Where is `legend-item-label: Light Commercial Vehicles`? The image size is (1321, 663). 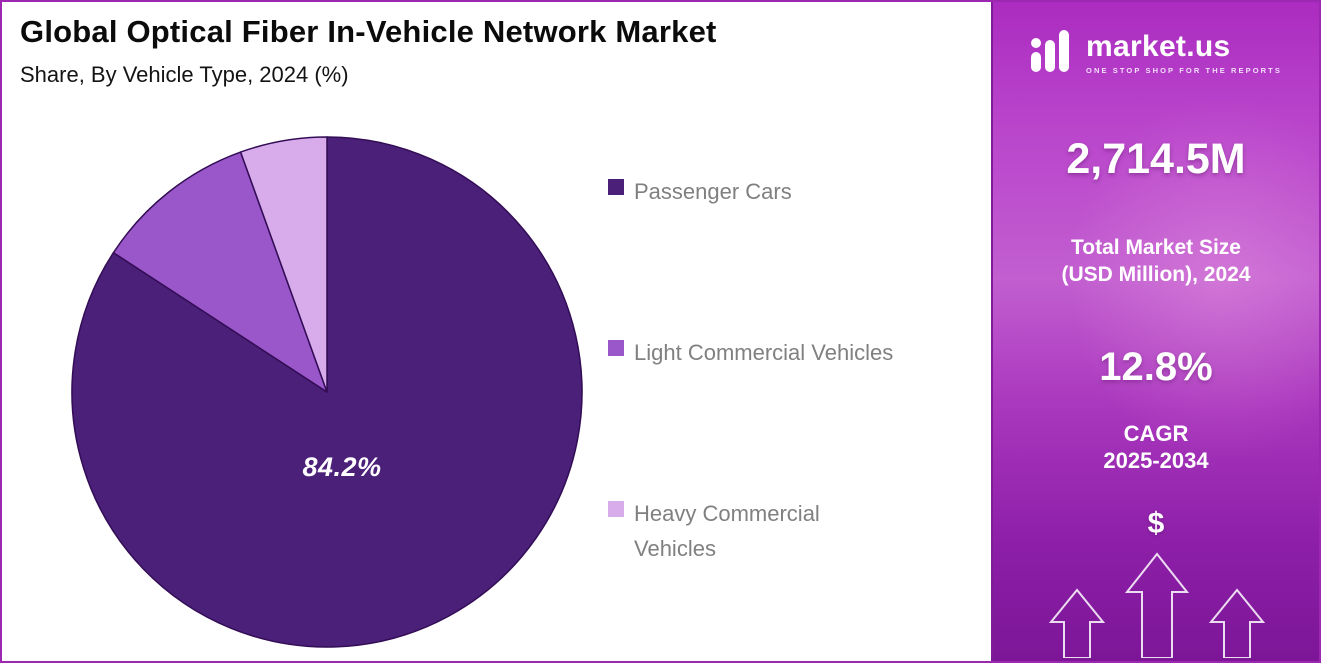 legend-item-label: Light Commercial Vehicles is located at coordinates (764, 352).